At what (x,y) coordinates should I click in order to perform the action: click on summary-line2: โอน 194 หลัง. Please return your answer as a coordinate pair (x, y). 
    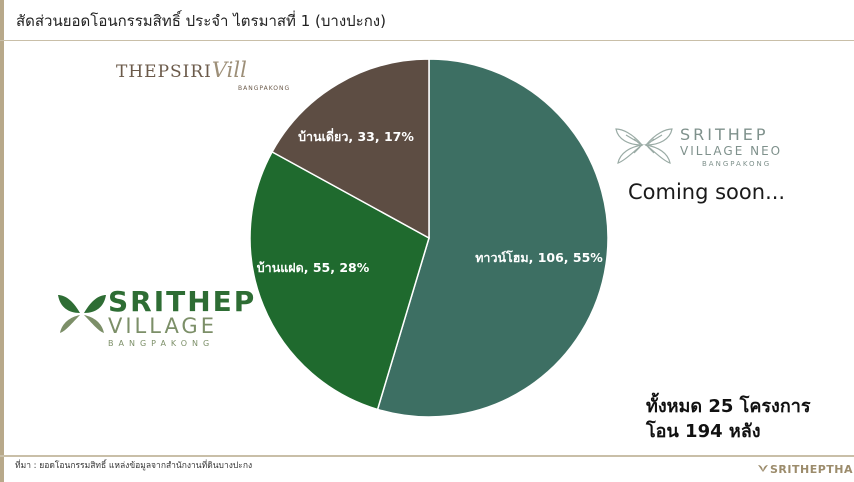
    Looking at the image, I should click on (703, 431).